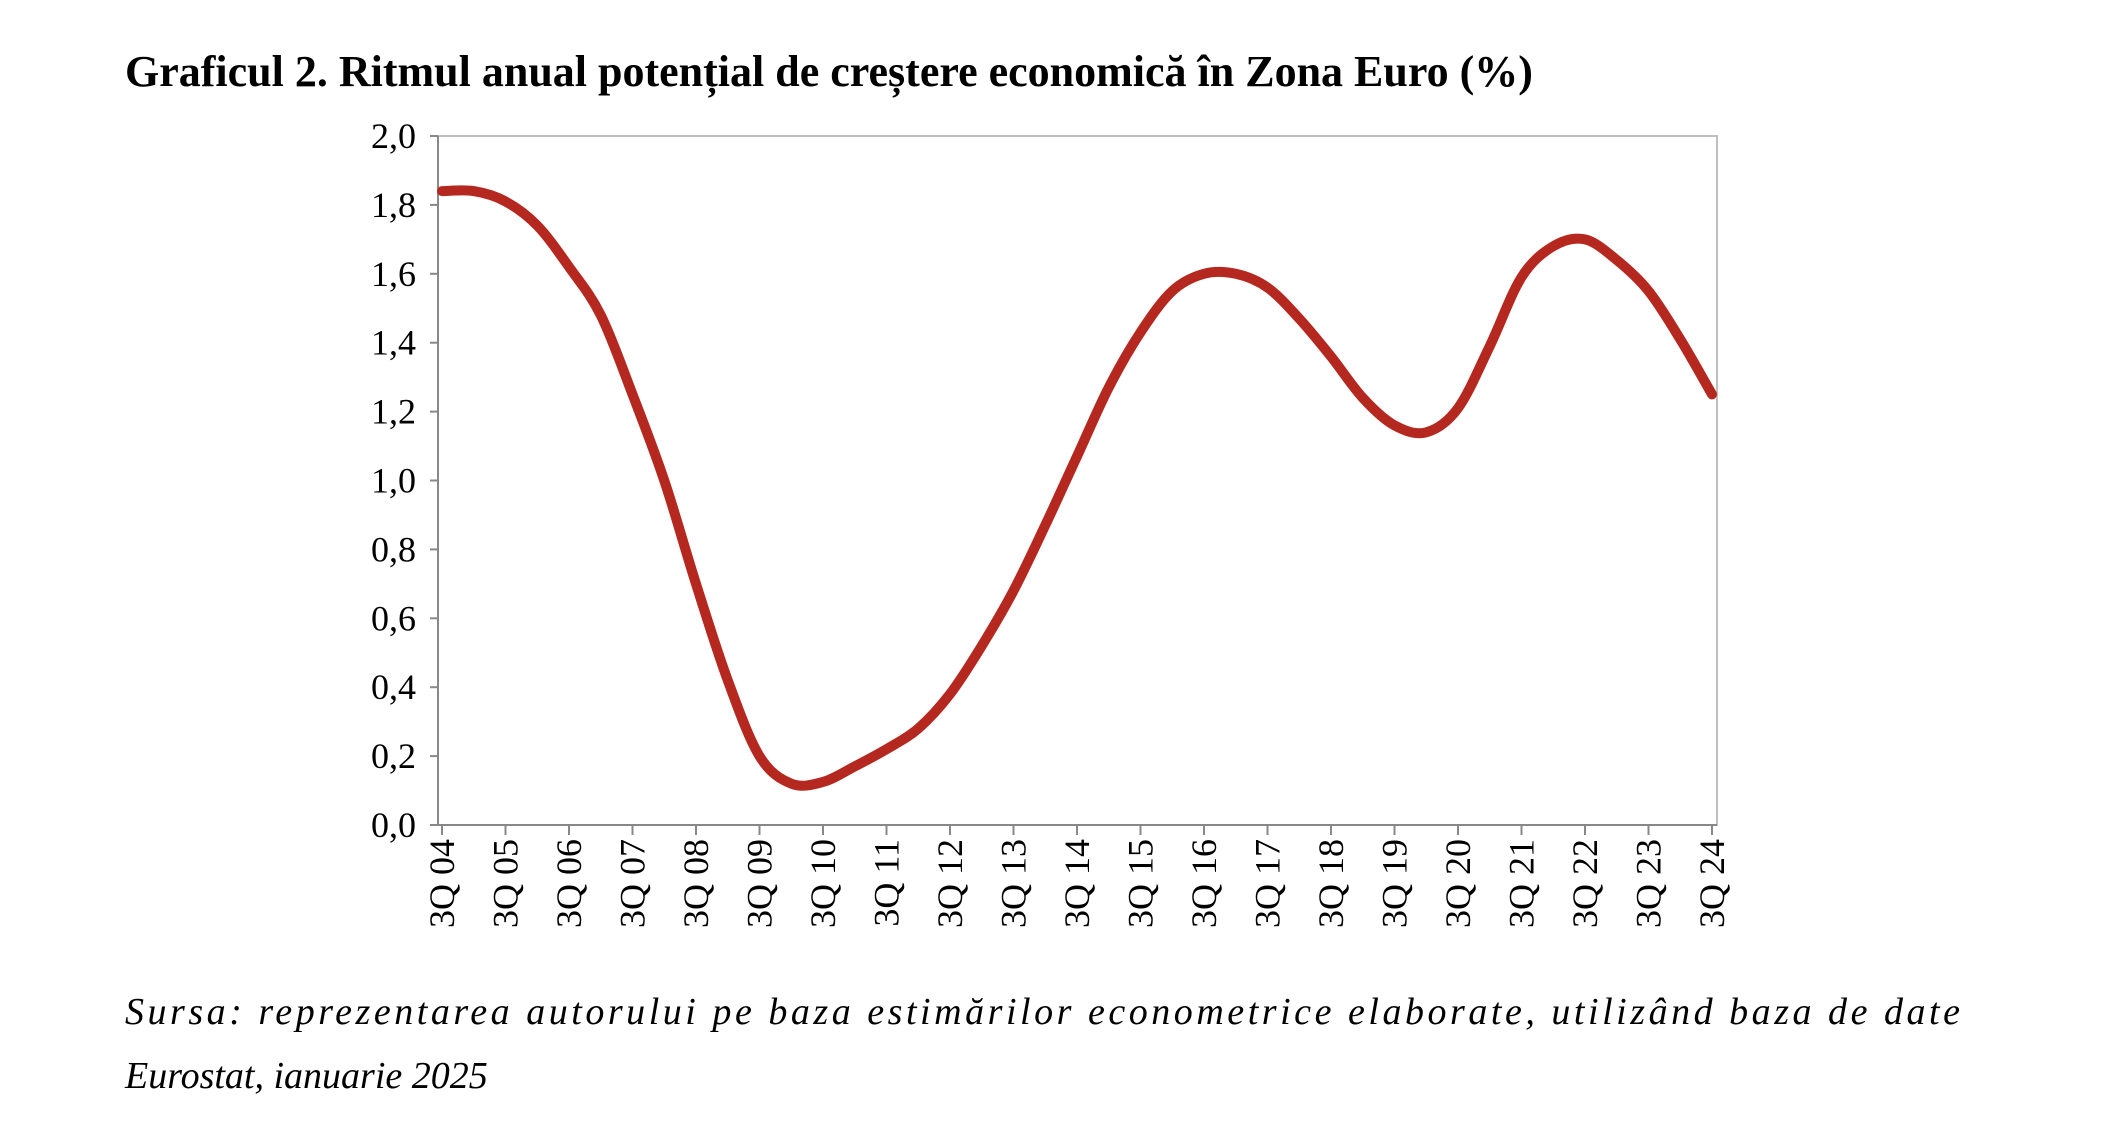  I want to click on y-tick-label: 1,6, so click(393, 274).